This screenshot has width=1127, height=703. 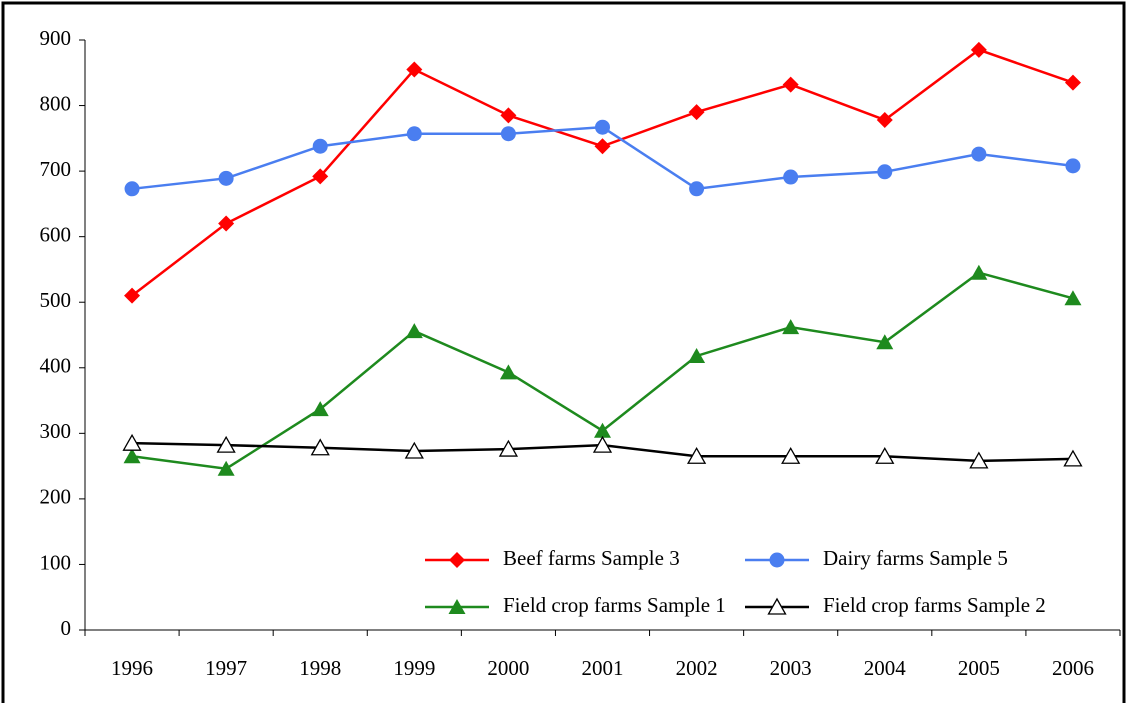 What do you see at coordinates (979, 668) in the screenshot?
I see `x-tick-label: 2005` at bounding box center [979, 668].